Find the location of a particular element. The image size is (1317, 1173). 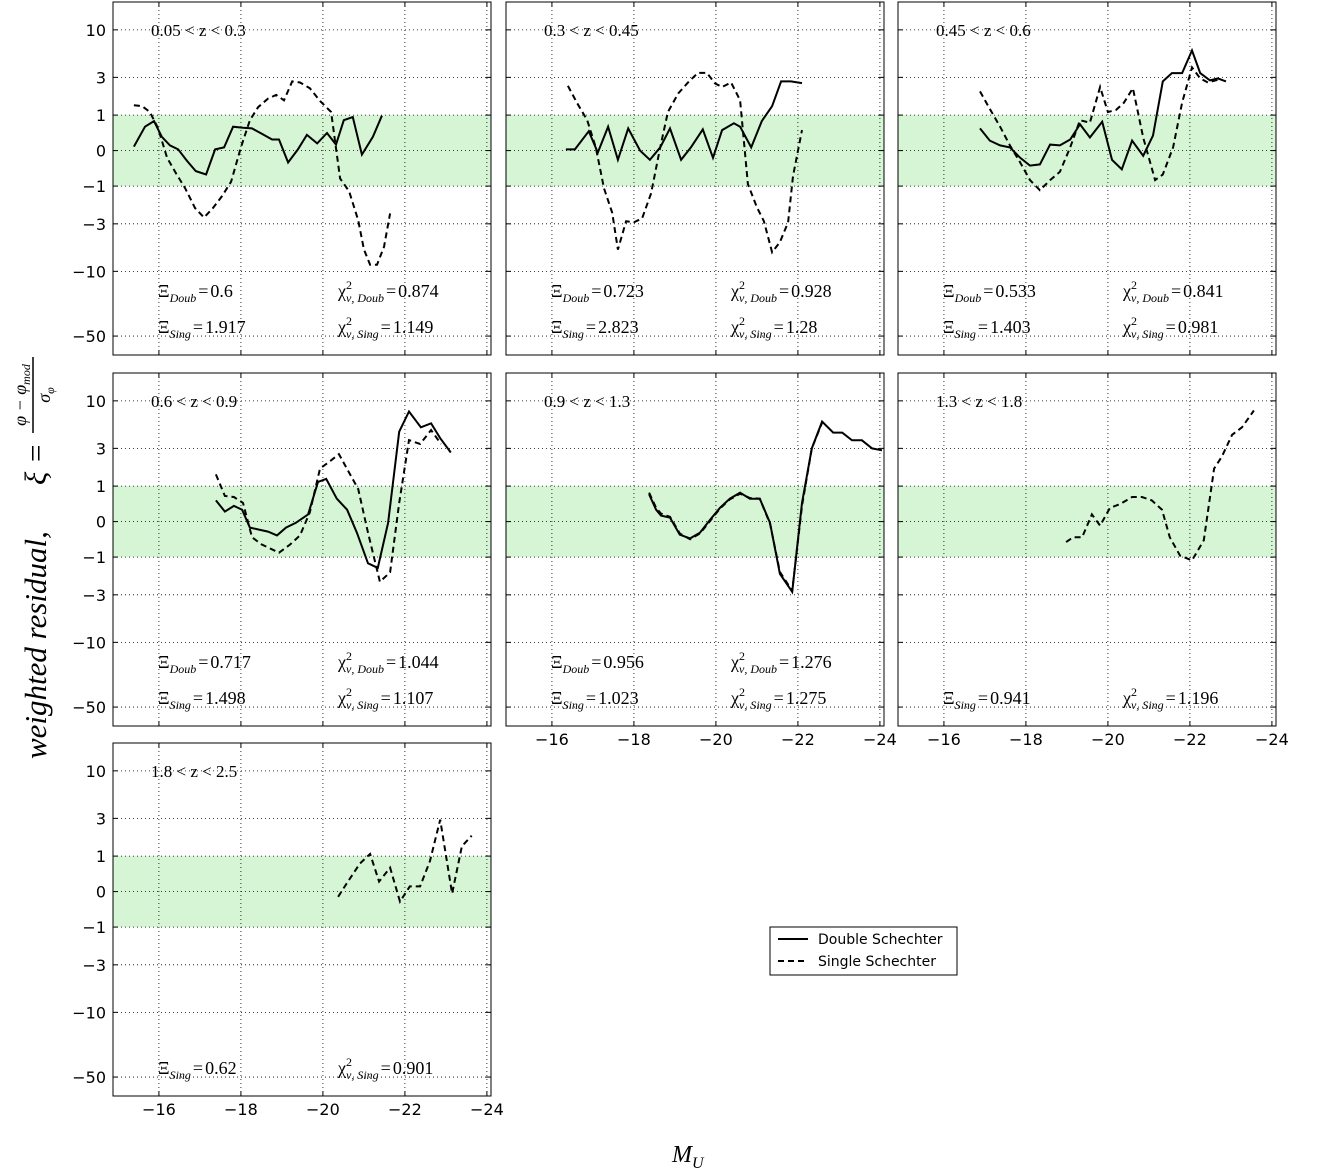

stat-value: 1.498 is located at coordinates (225, 698).